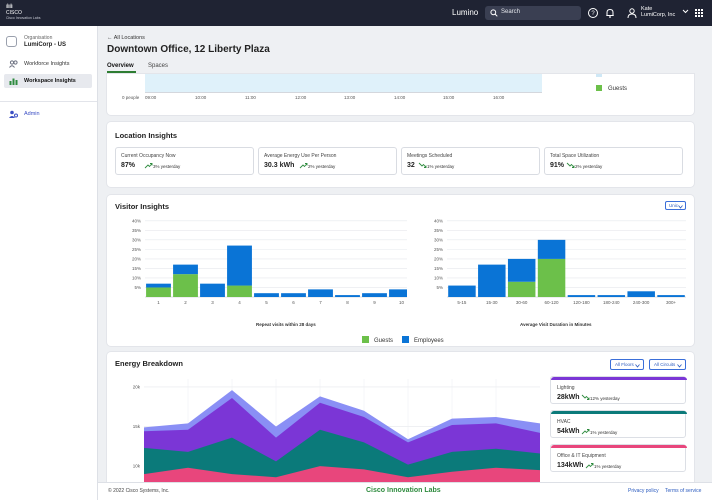  I want to click on x-tick-label: 9, so click(374, 302).